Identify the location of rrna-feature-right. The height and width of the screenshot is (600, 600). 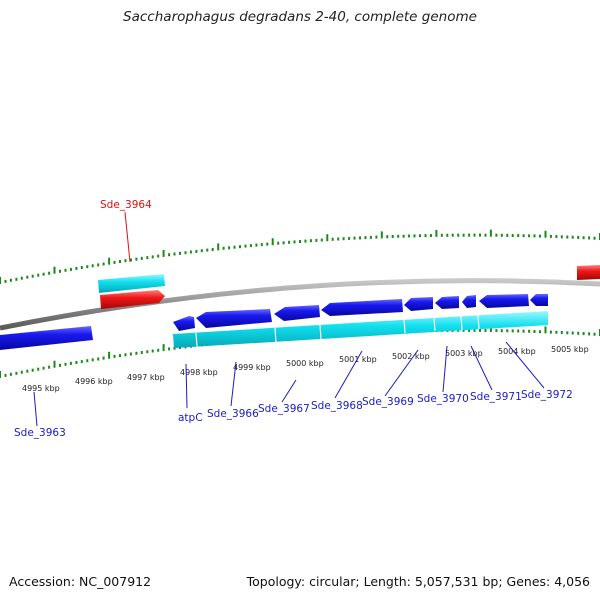
(588, 272).